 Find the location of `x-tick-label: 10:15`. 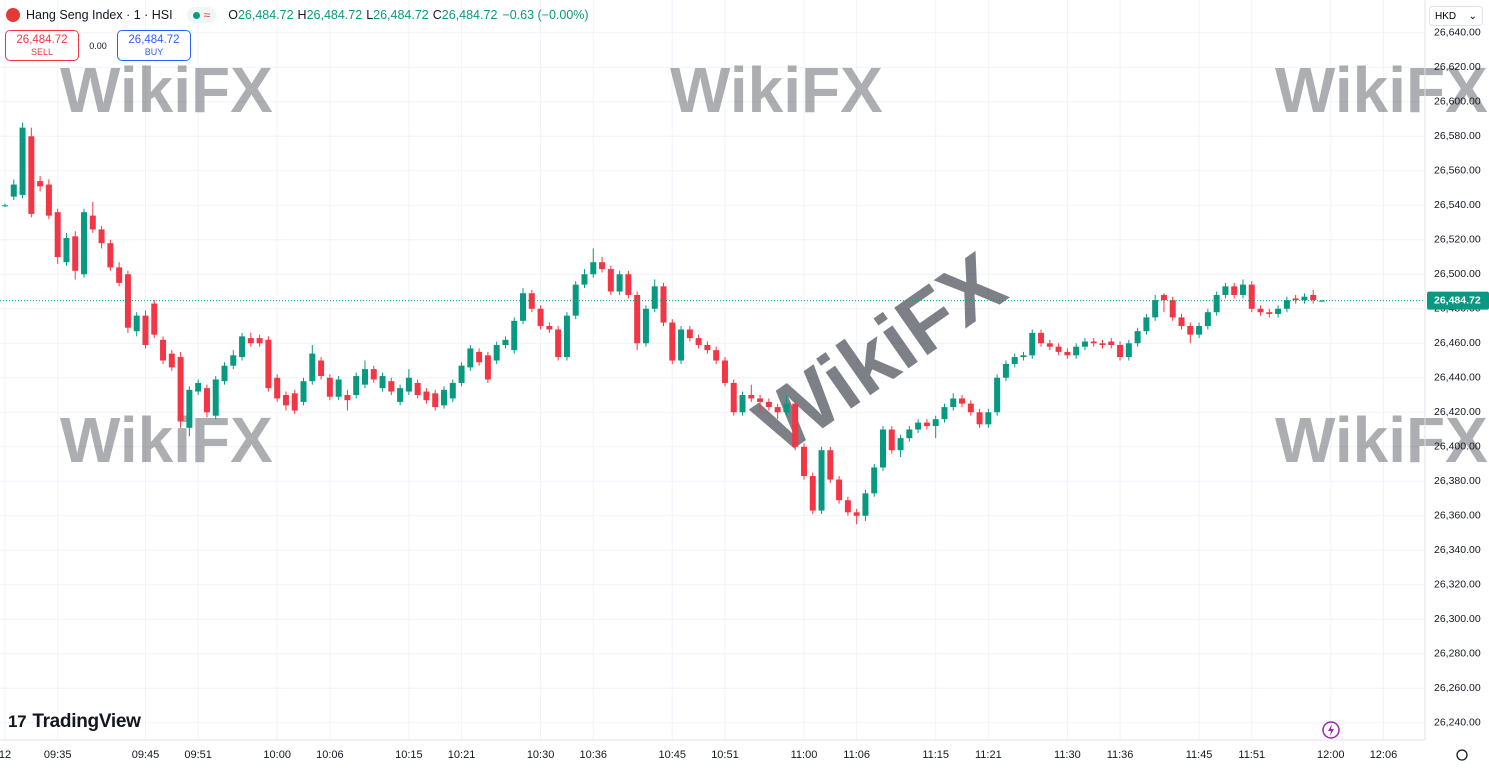

x-tick-label: 10:15 is located at coordinates (409, 755).